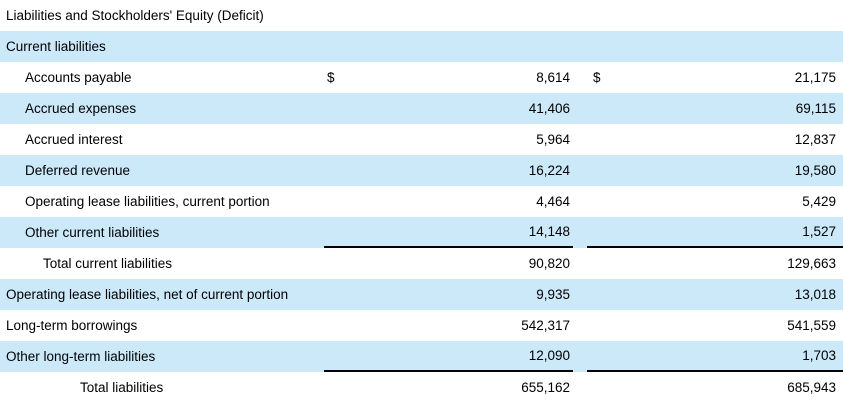 This screenshot has height=406, width=843. What do you see at coordinates (715, 139) in the screenshot?
I see `amount-cell-period2: 12,837` at bounding box center [715, 139].